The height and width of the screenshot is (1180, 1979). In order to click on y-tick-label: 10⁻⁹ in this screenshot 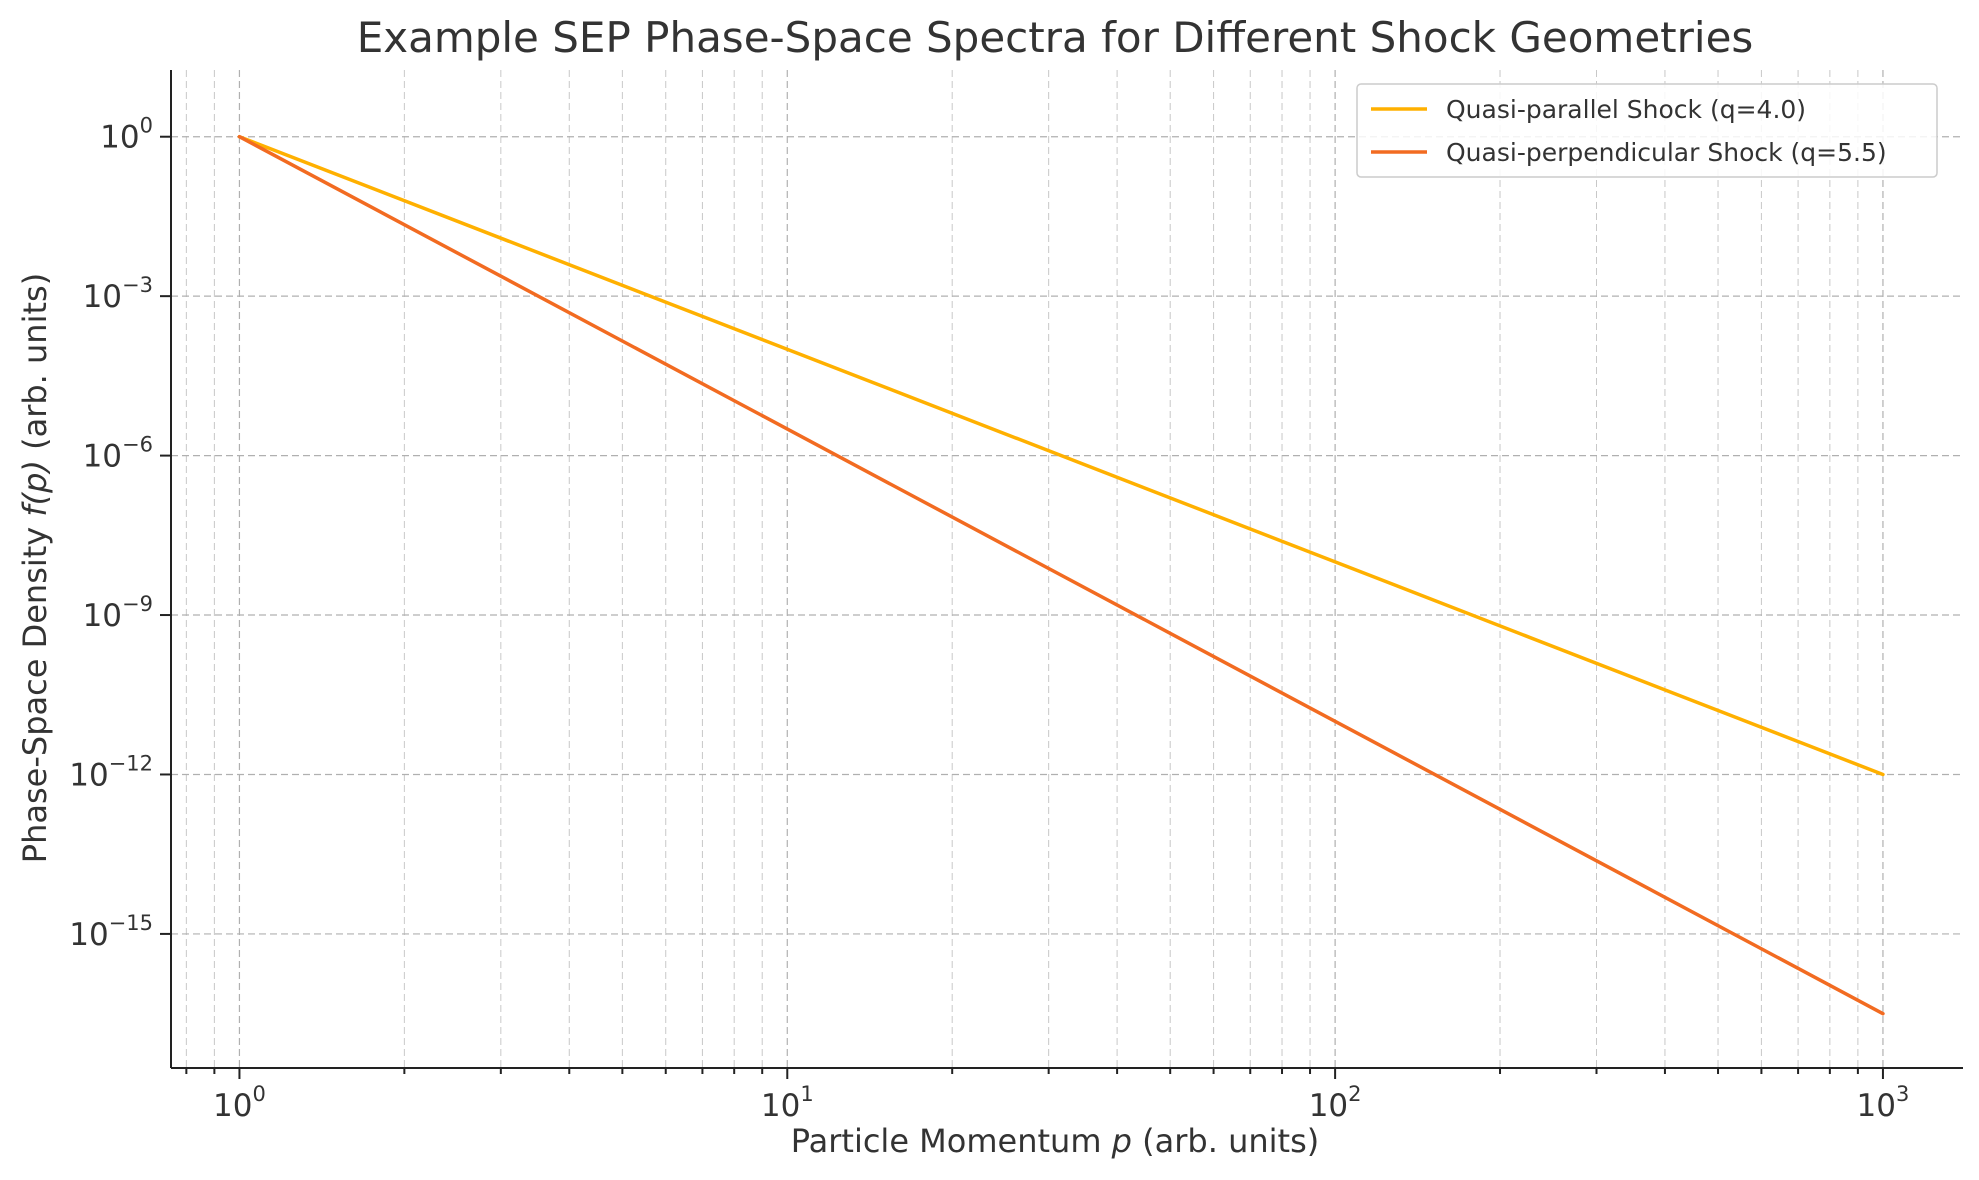, I will do `click(118, 613)`.